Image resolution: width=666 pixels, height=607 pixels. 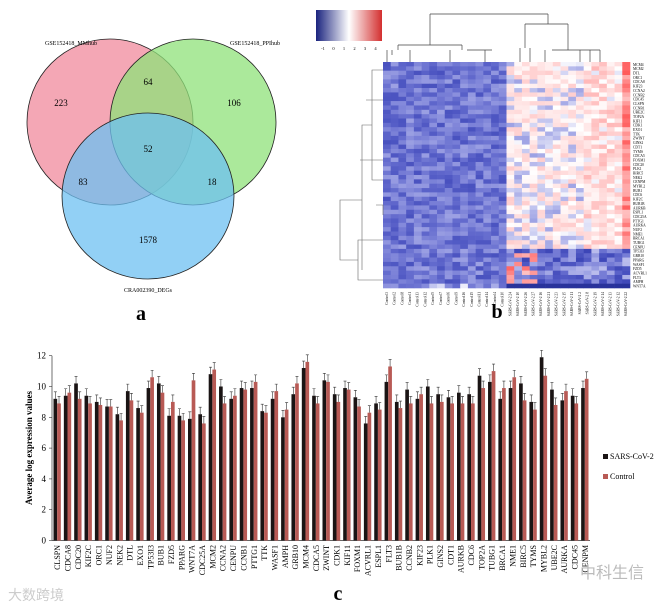 What do you see at coordinates (234, 103) in the screenshot?
I see `venn-count-B_only: 106` at bounding box center [234, 103].